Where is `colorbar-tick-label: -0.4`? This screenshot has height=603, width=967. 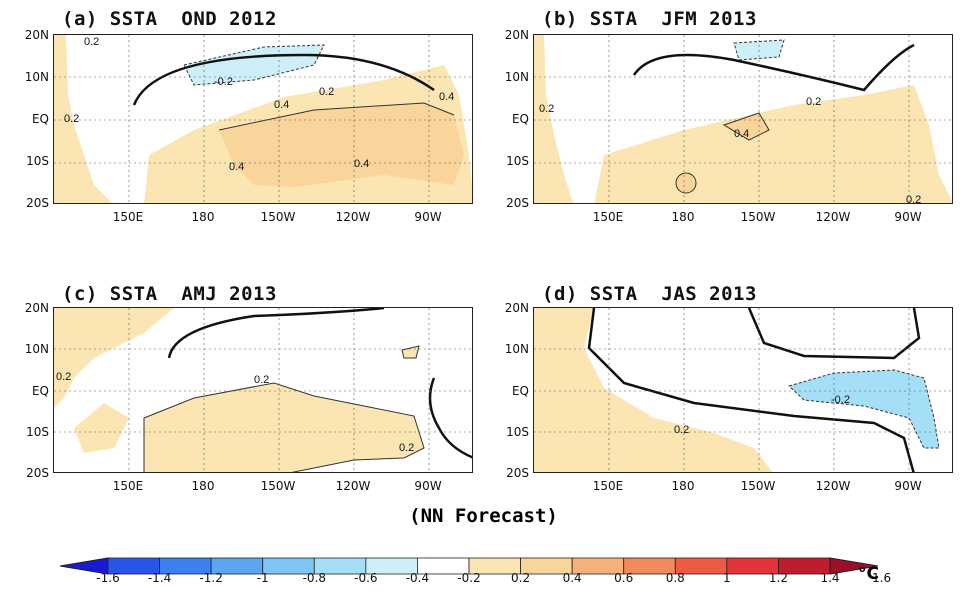
colorbar-tick-label: -0.4 is located at coordinates (417, 578).